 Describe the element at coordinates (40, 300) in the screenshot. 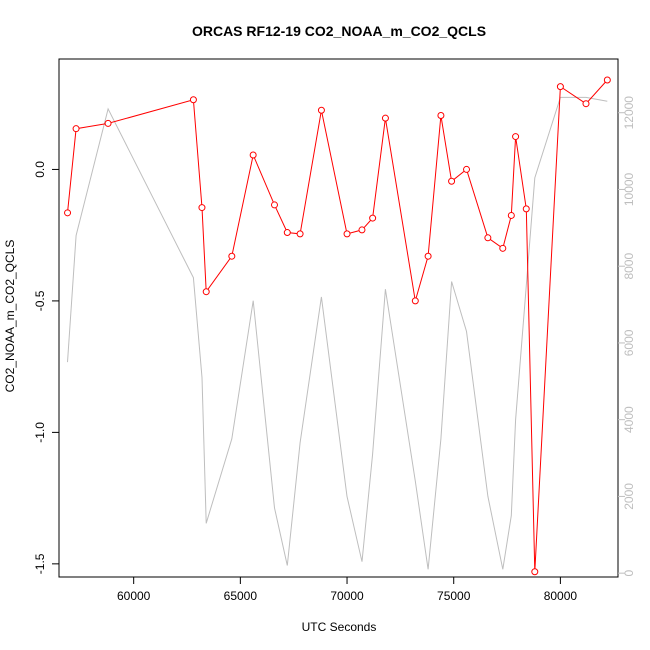

I see `y-tick-label: -0.5` at that location.